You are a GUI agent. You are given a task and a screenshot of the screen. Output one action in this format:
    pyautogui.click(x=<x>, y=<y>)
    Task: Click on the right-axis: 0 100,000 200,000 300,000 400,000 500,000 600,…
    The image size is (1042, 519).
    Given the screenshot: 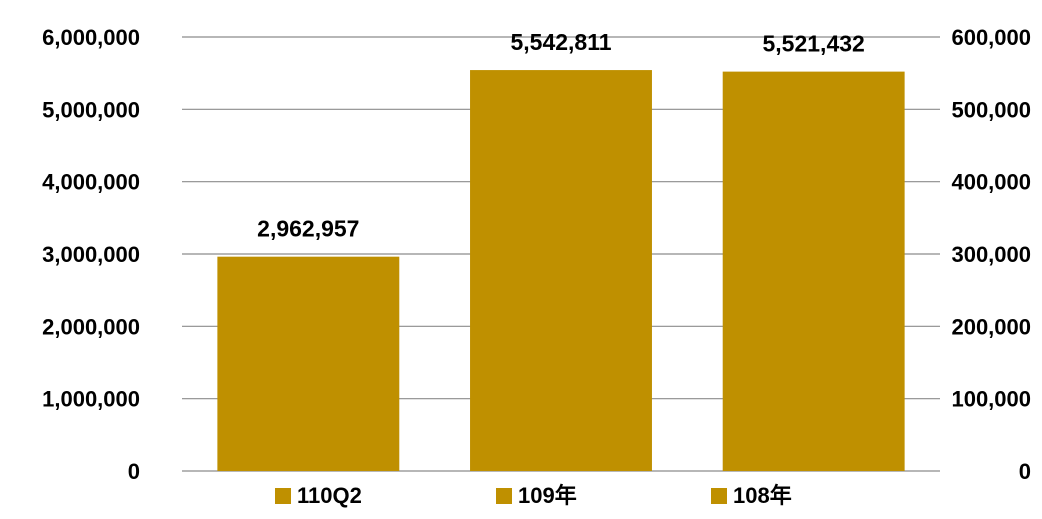 What is the action you would take?
    pyautogui.click(x=991, y=254)
    